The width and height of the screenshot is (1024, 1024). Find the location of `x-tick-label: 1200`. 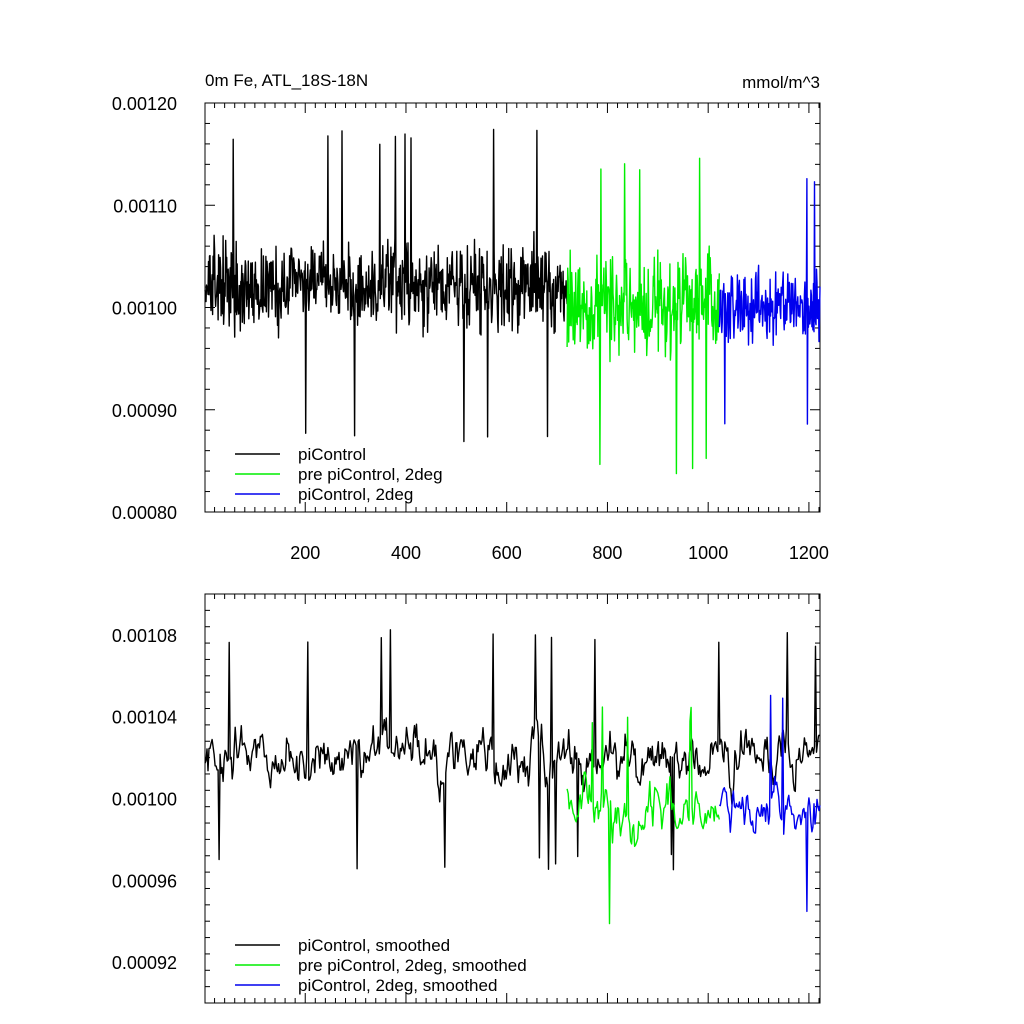

x-tick-label: 1200 is located at coordinates (809, 553).